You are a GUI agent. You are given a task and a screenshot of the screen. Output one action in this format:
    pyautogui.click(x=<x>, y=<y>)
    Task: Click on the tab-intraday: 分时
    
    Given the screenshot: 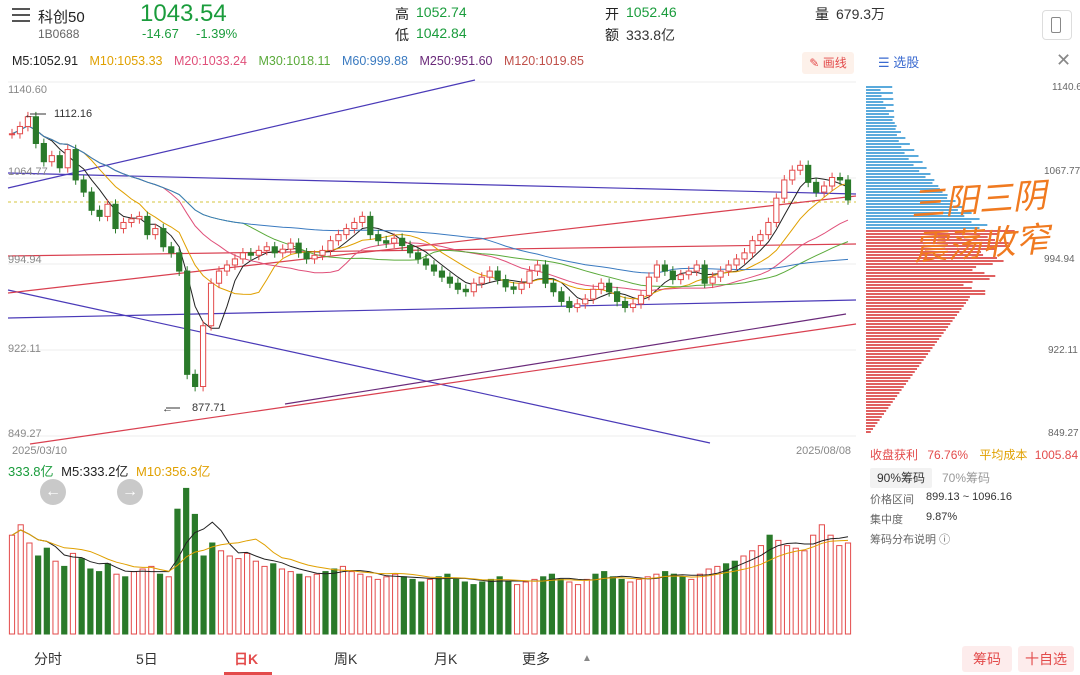 What is the action you would take?
    pyautogui.click(x=48, y=659)
    